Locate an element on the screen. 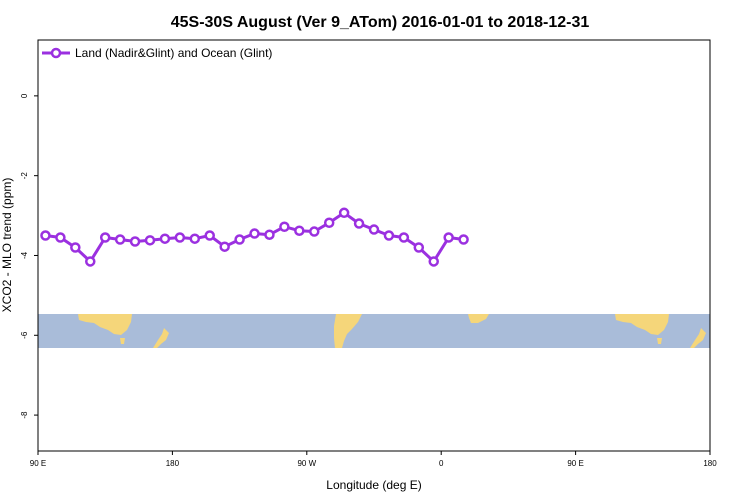  y-tick-label: 0 is located at coordinates (24, 95).